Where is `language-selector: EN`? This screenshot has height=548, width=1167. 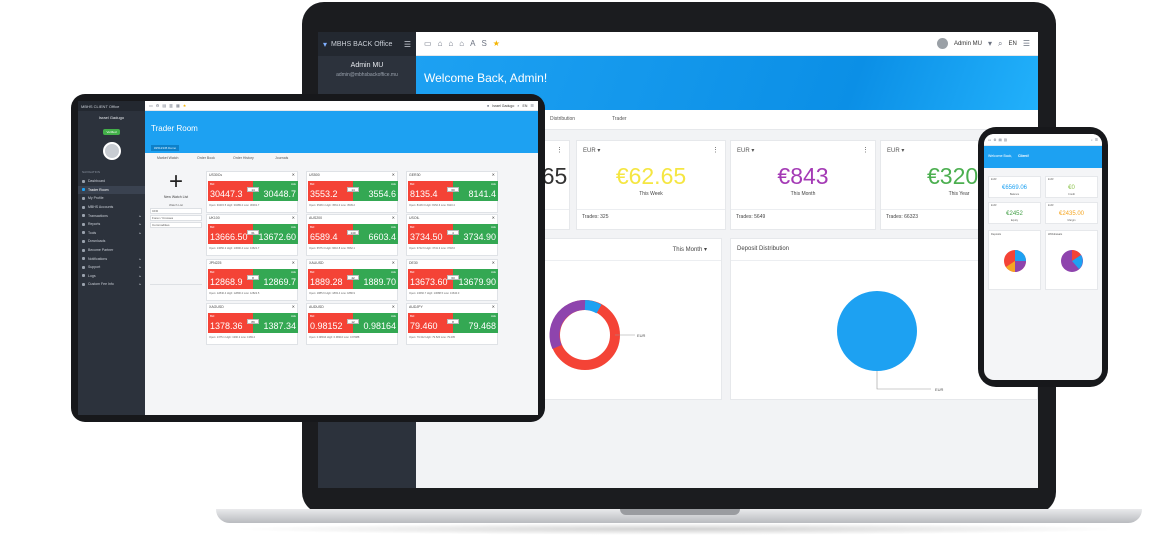 language-selector: EN is located at coordinates (1012, 43).